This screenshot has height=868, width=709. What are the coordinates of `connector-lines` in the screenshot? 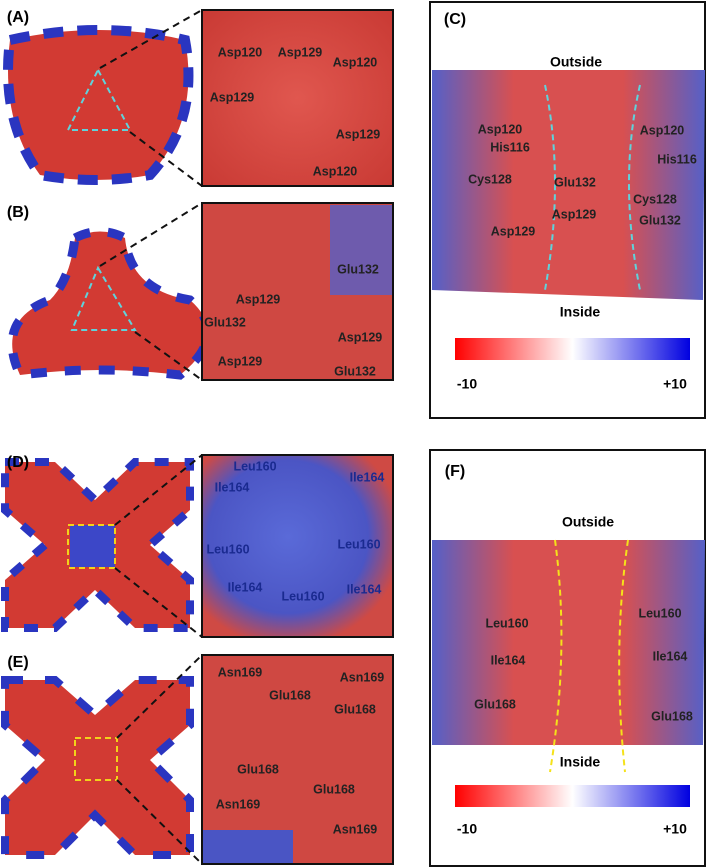 It's located at (151, 437).